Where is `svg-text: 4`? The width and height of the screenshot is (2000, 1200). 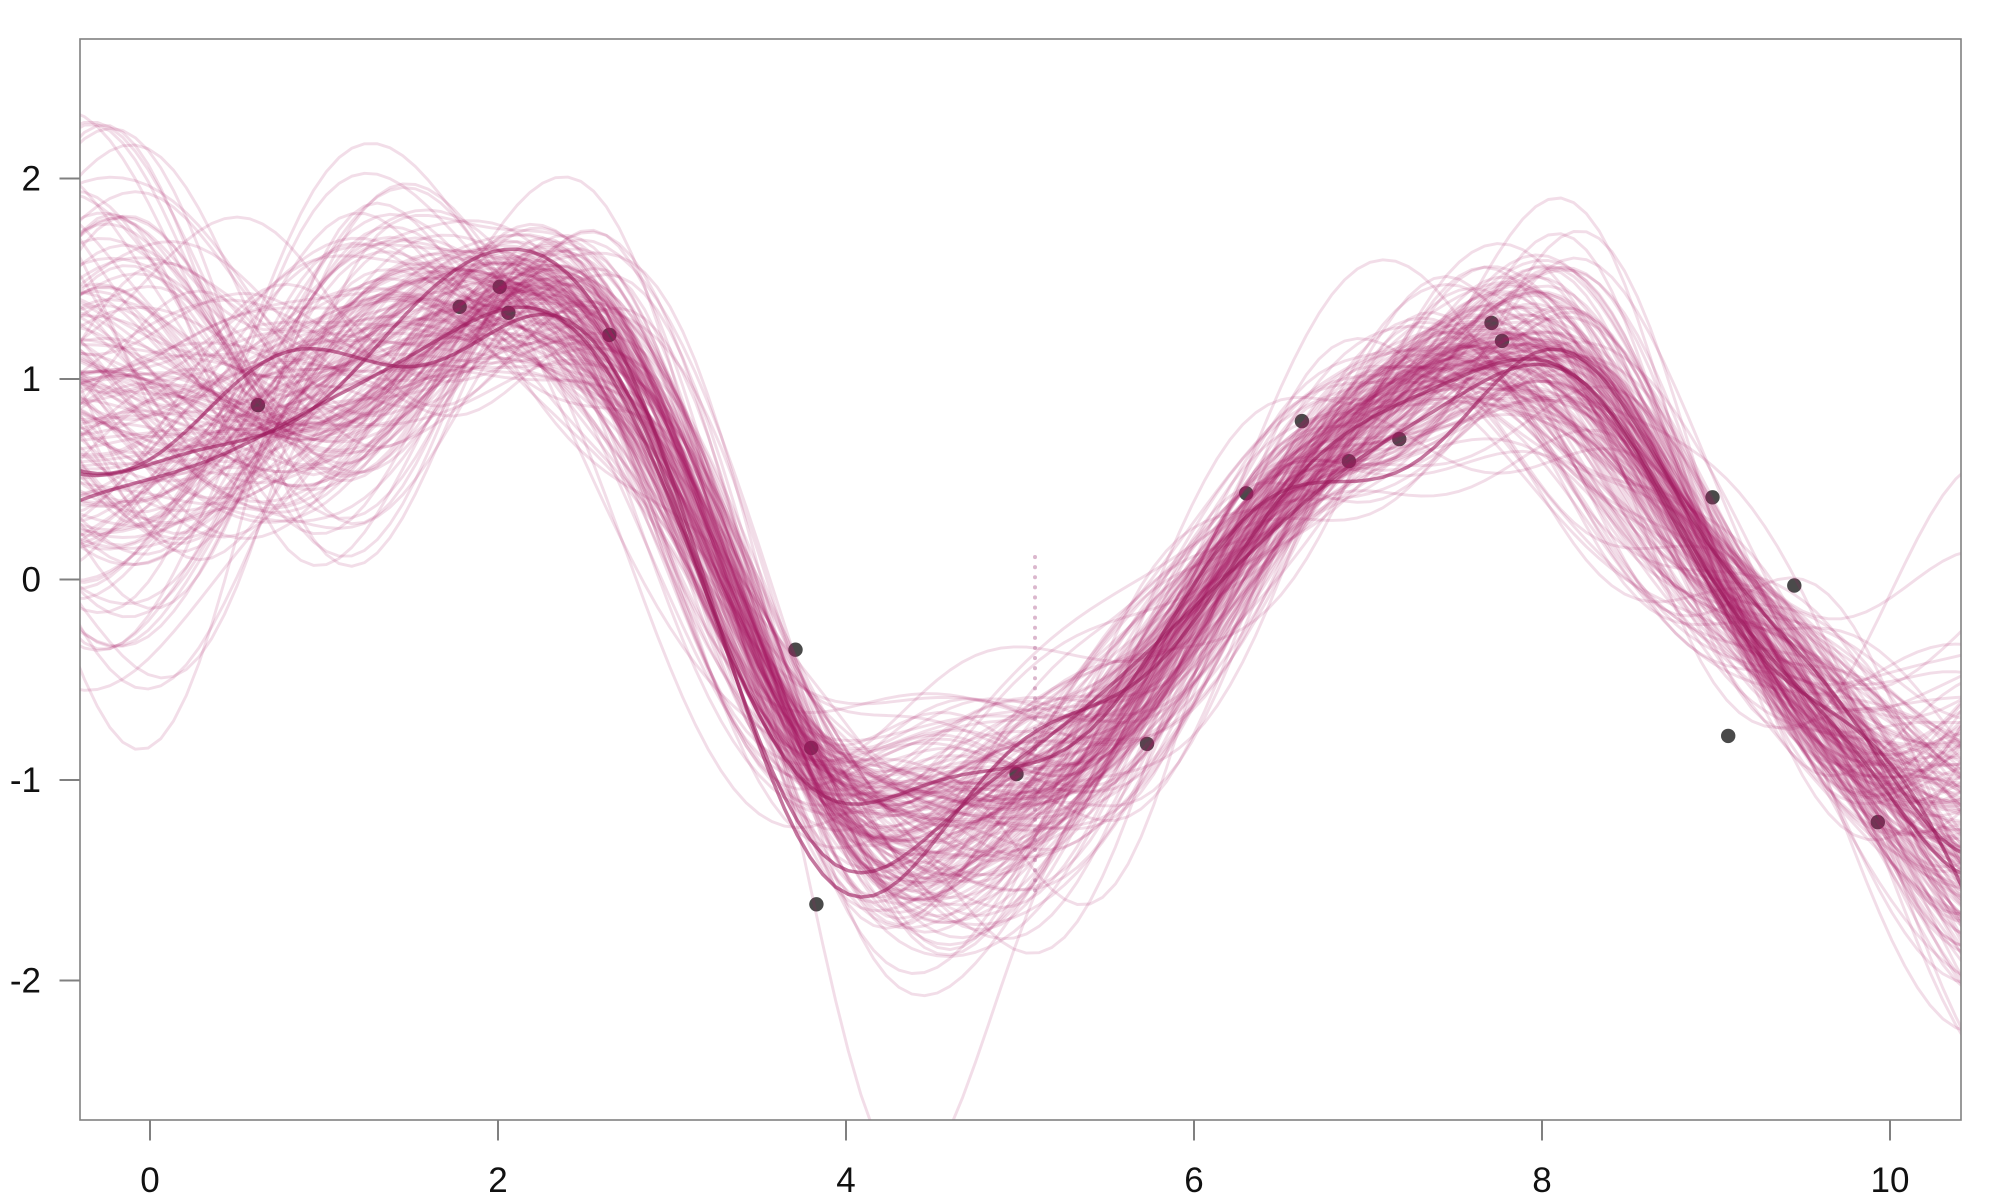 svg-text: 4 is located at coordinates (845, 1180).